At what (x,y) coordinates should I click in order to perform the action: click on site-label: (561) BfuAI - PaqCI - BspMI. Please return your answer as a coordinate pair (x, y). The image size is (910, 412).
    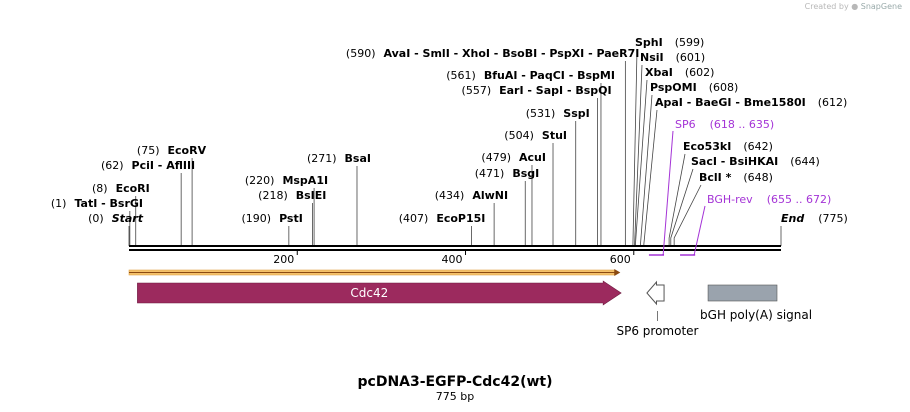
    Looking at the image, I should click on (530, 75).